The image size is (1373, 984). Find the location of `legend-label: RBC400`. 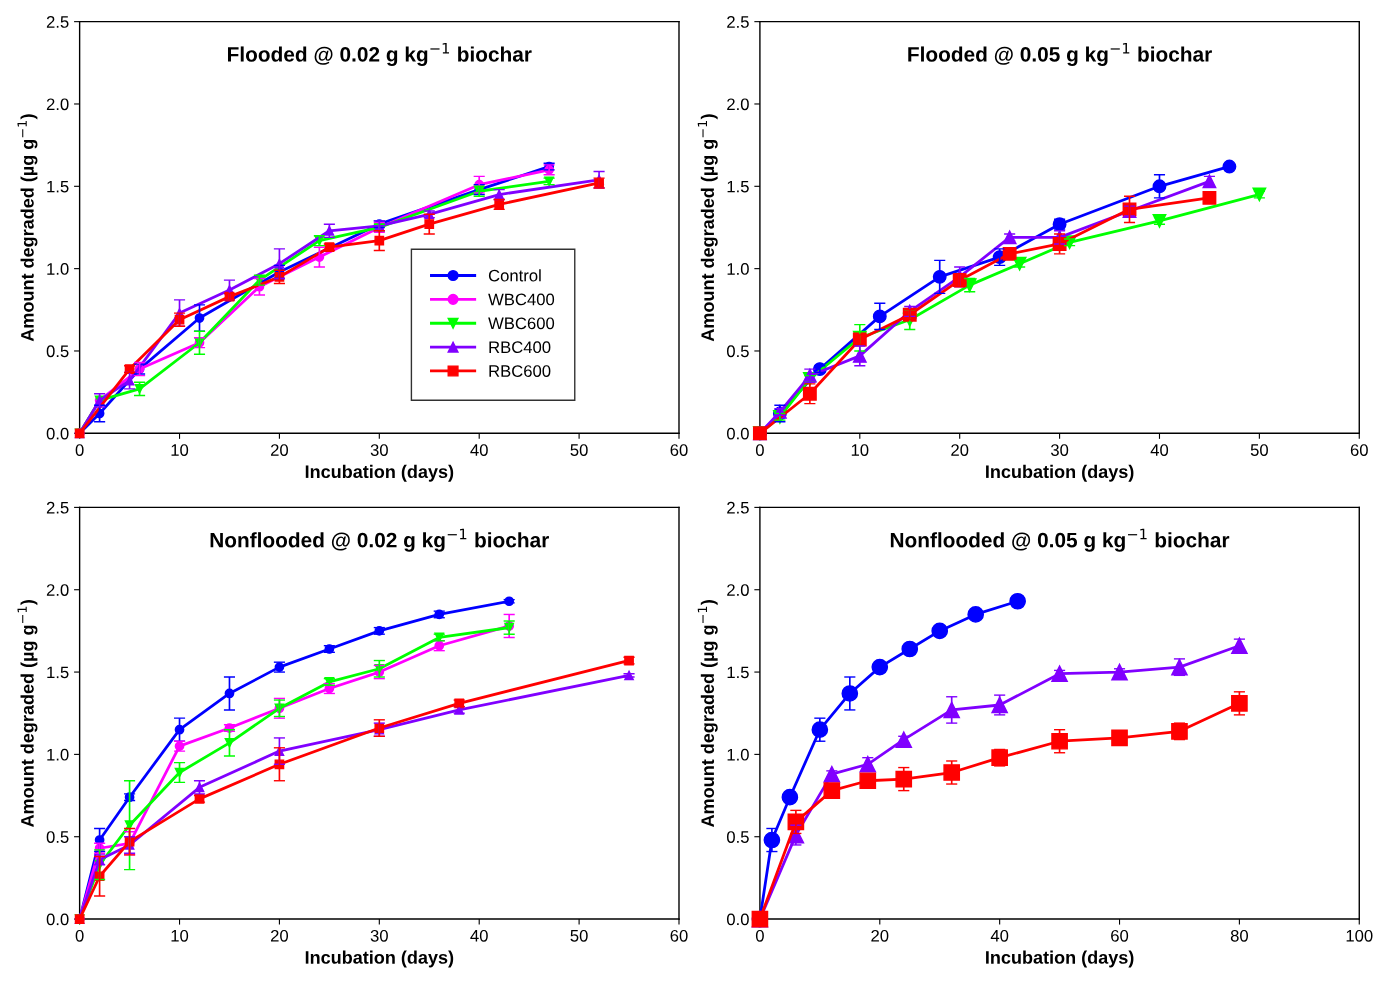

legend-label: RBC400 is located at coordinates (520, 347).